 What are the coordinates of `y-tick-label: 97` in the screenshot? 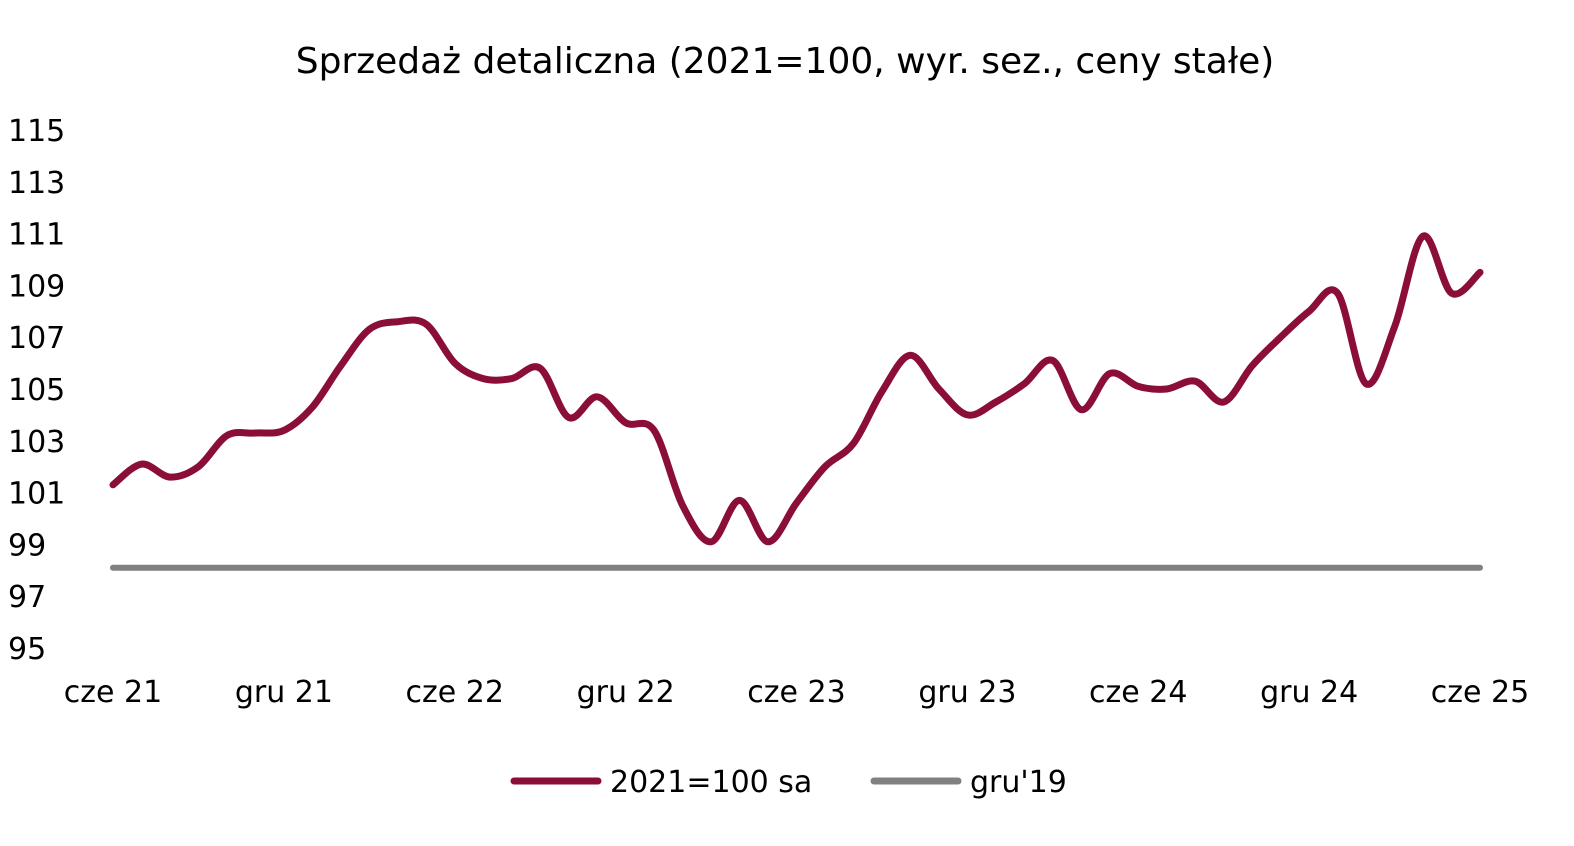 It's located at (27, 597).